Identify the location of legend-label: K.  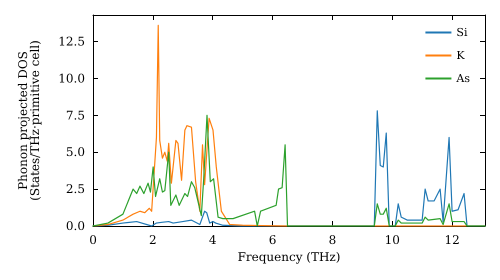
(461, 55).